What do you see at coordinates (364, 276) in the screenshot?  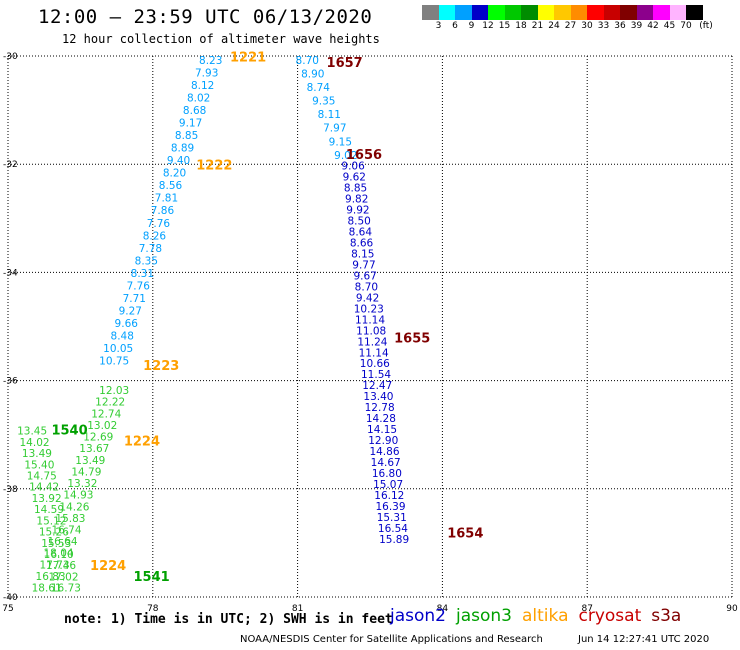 I see `wave-height-value: 9.67` at bounding box center [364, 276].